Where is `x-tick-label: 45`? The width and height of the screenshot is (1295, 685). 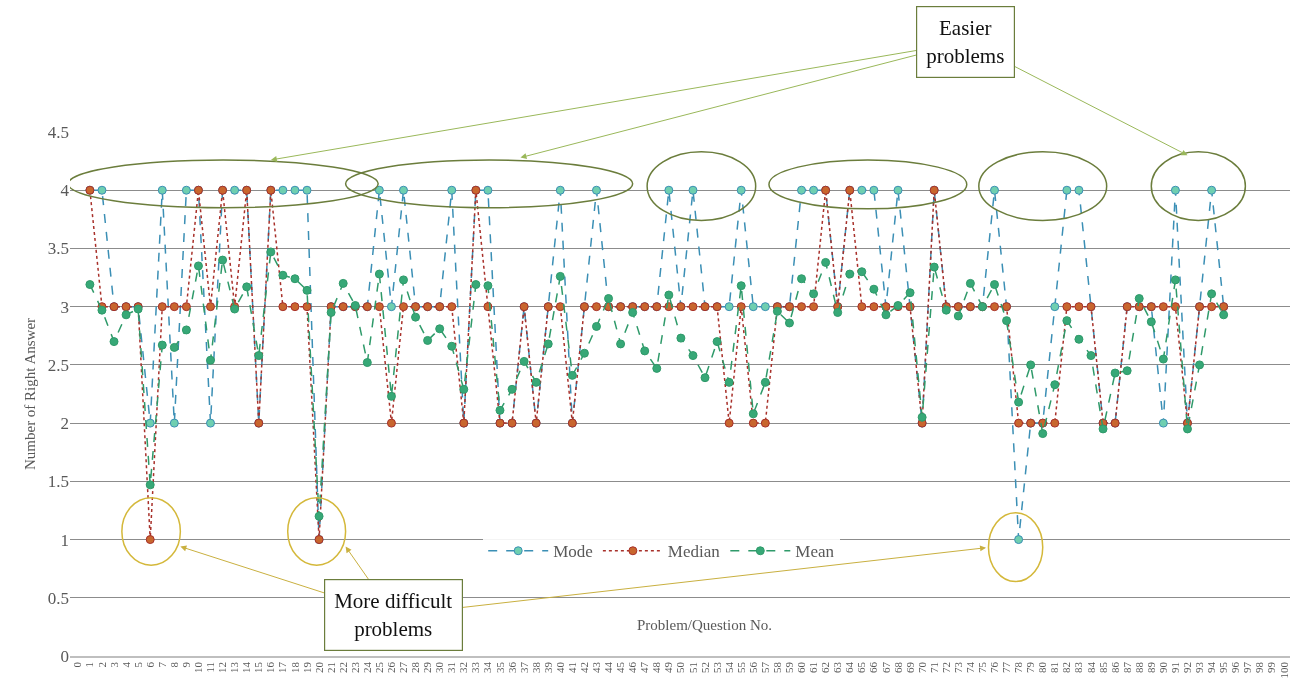
x-tick-label: 45 is located at coordinates (620, 667).